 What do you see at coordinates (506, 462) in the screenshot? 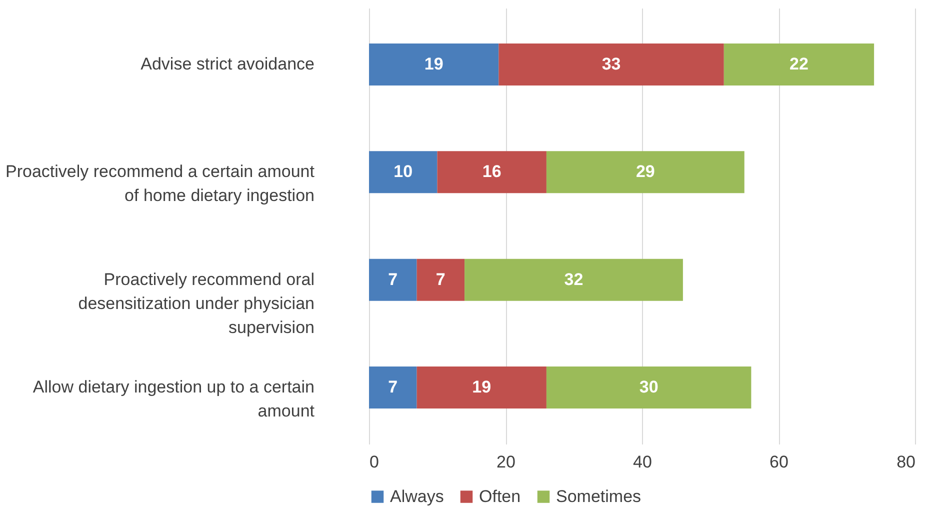
I see `x-tick-label: 20` at bounding box center [506, 462].